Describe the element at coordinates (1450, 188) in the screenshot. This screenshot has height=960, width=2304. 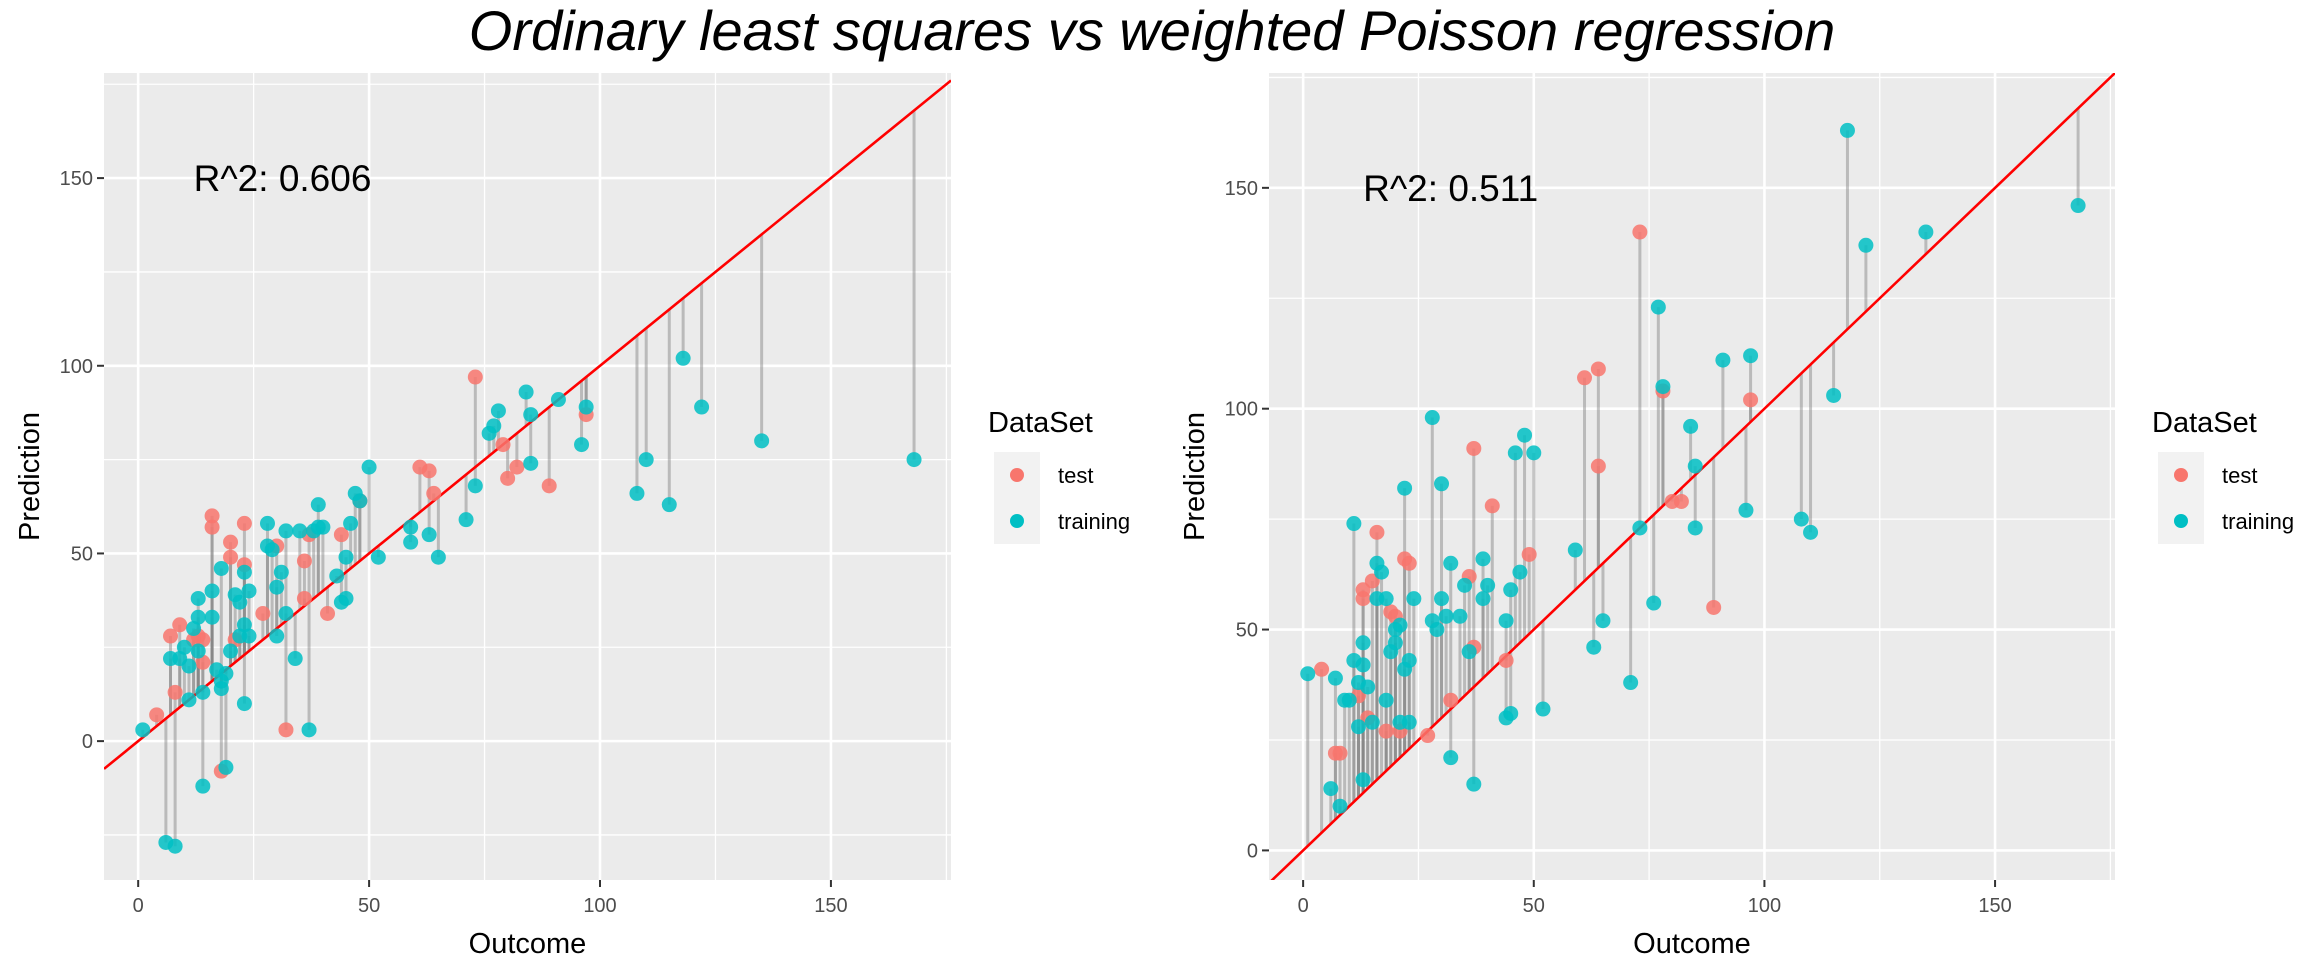
I see `r-squared-annotation: R^2: 0.511` at that location.